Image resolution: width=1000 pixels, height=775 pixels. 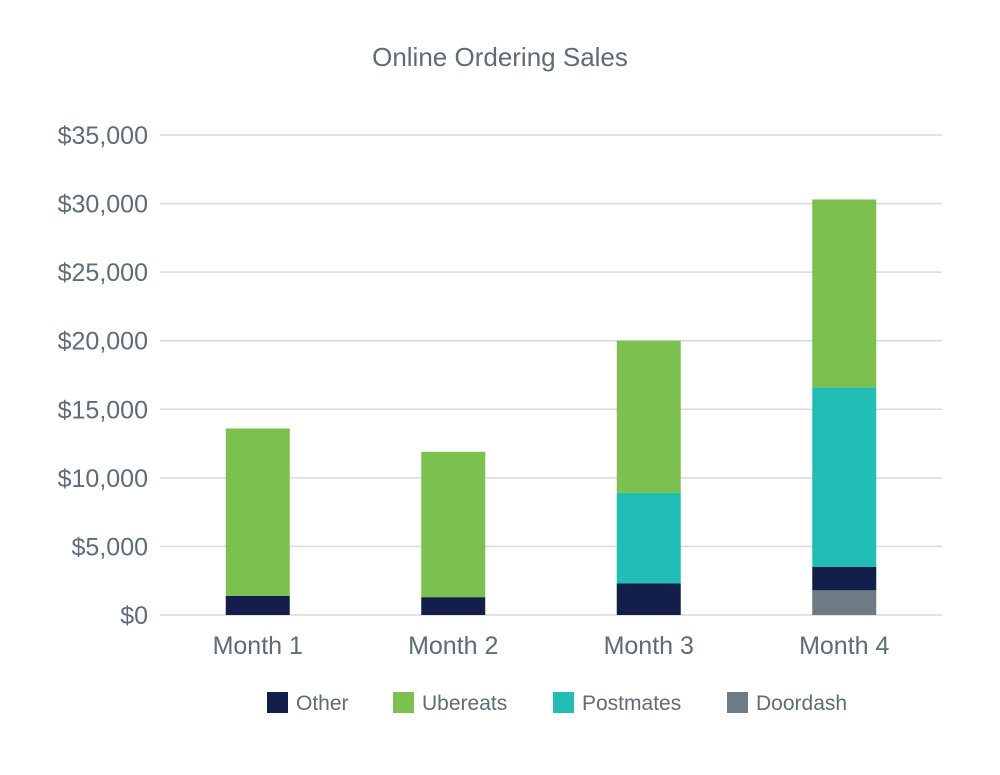 What do you see at coordinates (500, 57) in the screenshot?
I see `chart-title: Online Ordering Sales` at bounding box center [500, 57].